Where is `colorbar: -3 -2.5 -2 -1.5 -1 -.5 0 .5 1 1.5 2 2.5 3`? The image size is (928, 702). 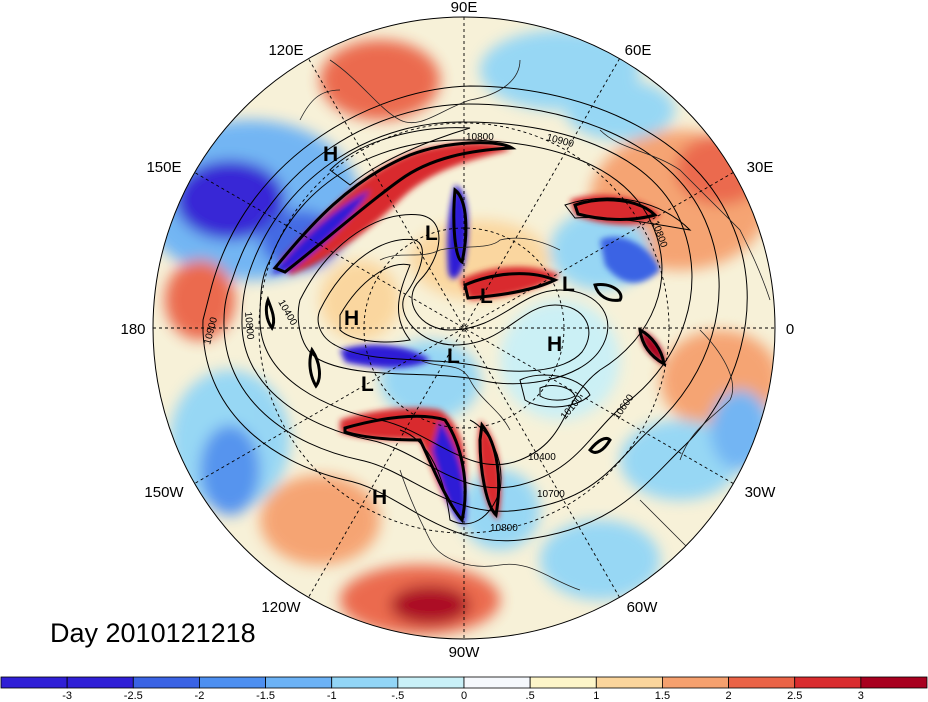 colorbar: -3 -2.5 -2 -1.5 -1 -.5 0 .5 1 1.5 2 2.5 3 is located at coordinates (464, 689).